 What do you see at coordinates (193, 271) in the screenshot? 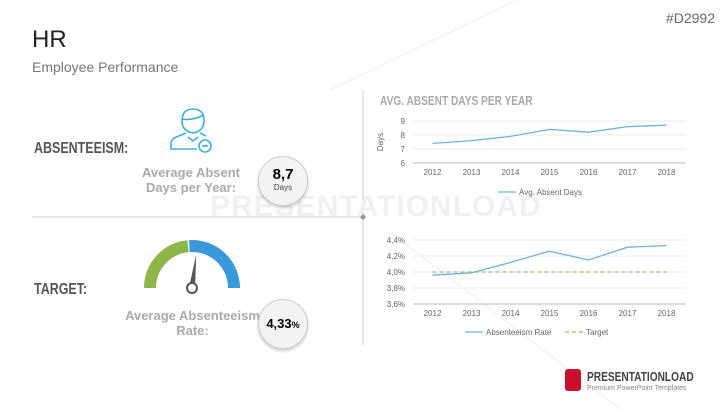
I see `gauge-needle` at bounding box center [193, 271].